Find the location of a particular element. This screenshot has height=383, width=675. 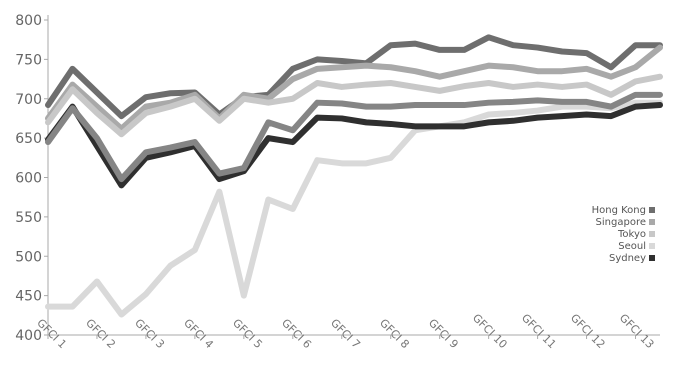

x-tick-label: GFCI 12 is located at coordinates (588, 331).